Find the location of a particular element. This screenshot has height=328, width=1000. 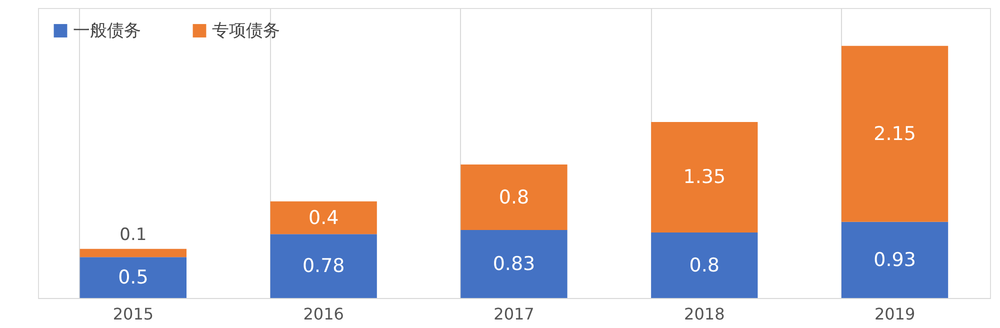

x-tick-label: 2016 is located at coordinates (323, 314).